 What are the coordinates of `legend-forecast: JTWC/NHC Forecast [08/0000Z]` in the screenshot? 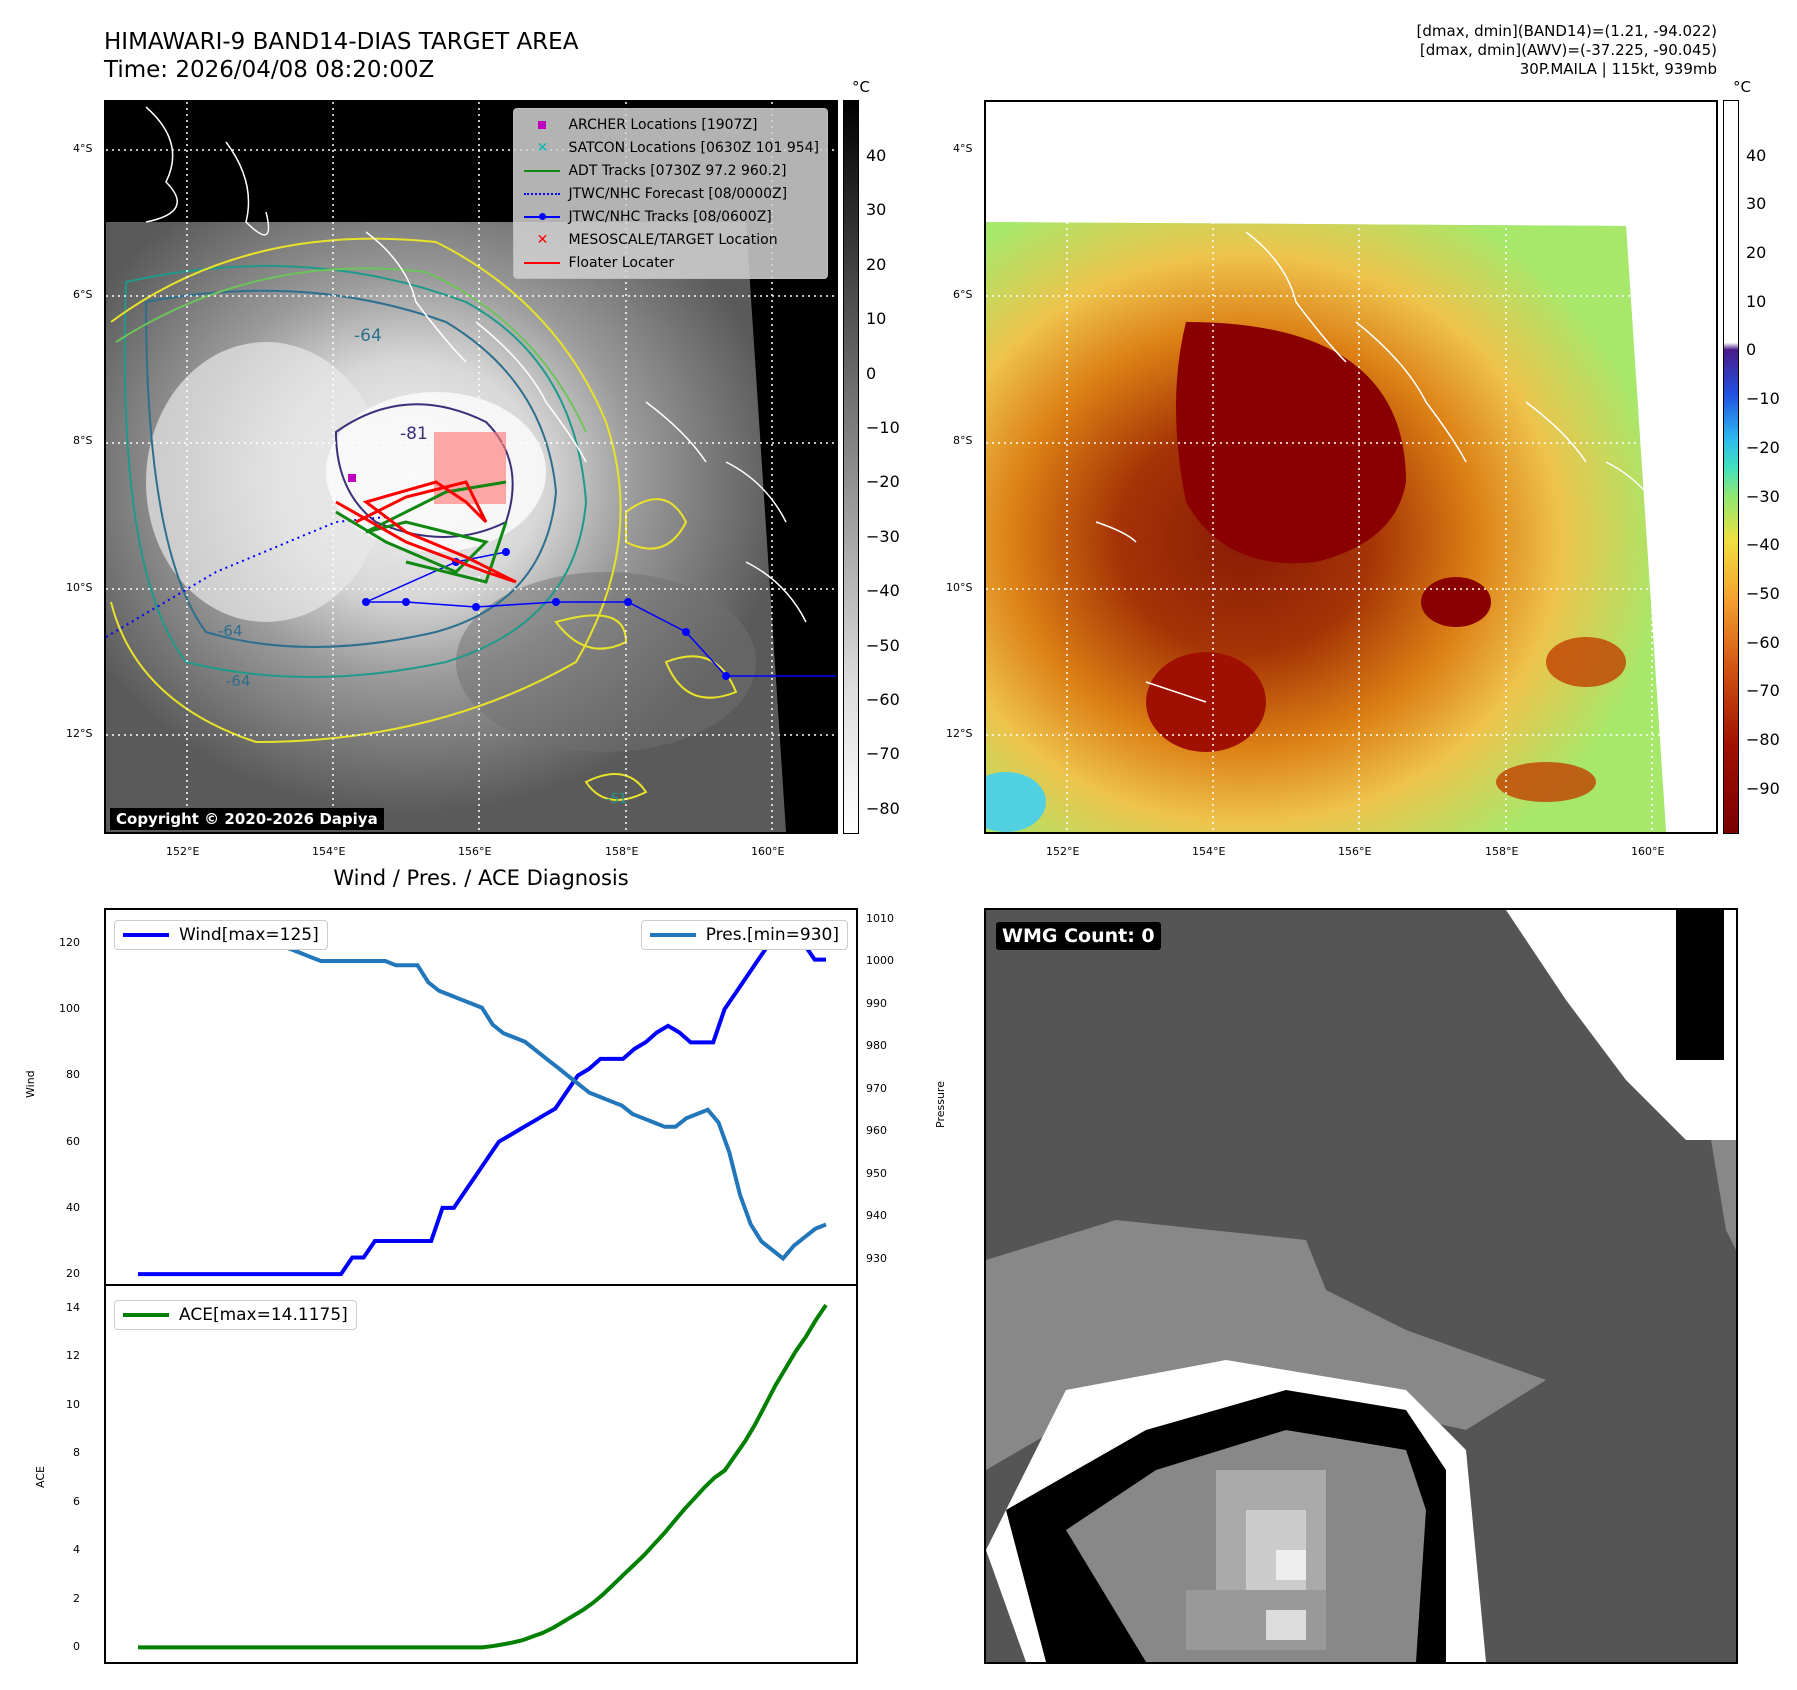 It's located at (670, 193).